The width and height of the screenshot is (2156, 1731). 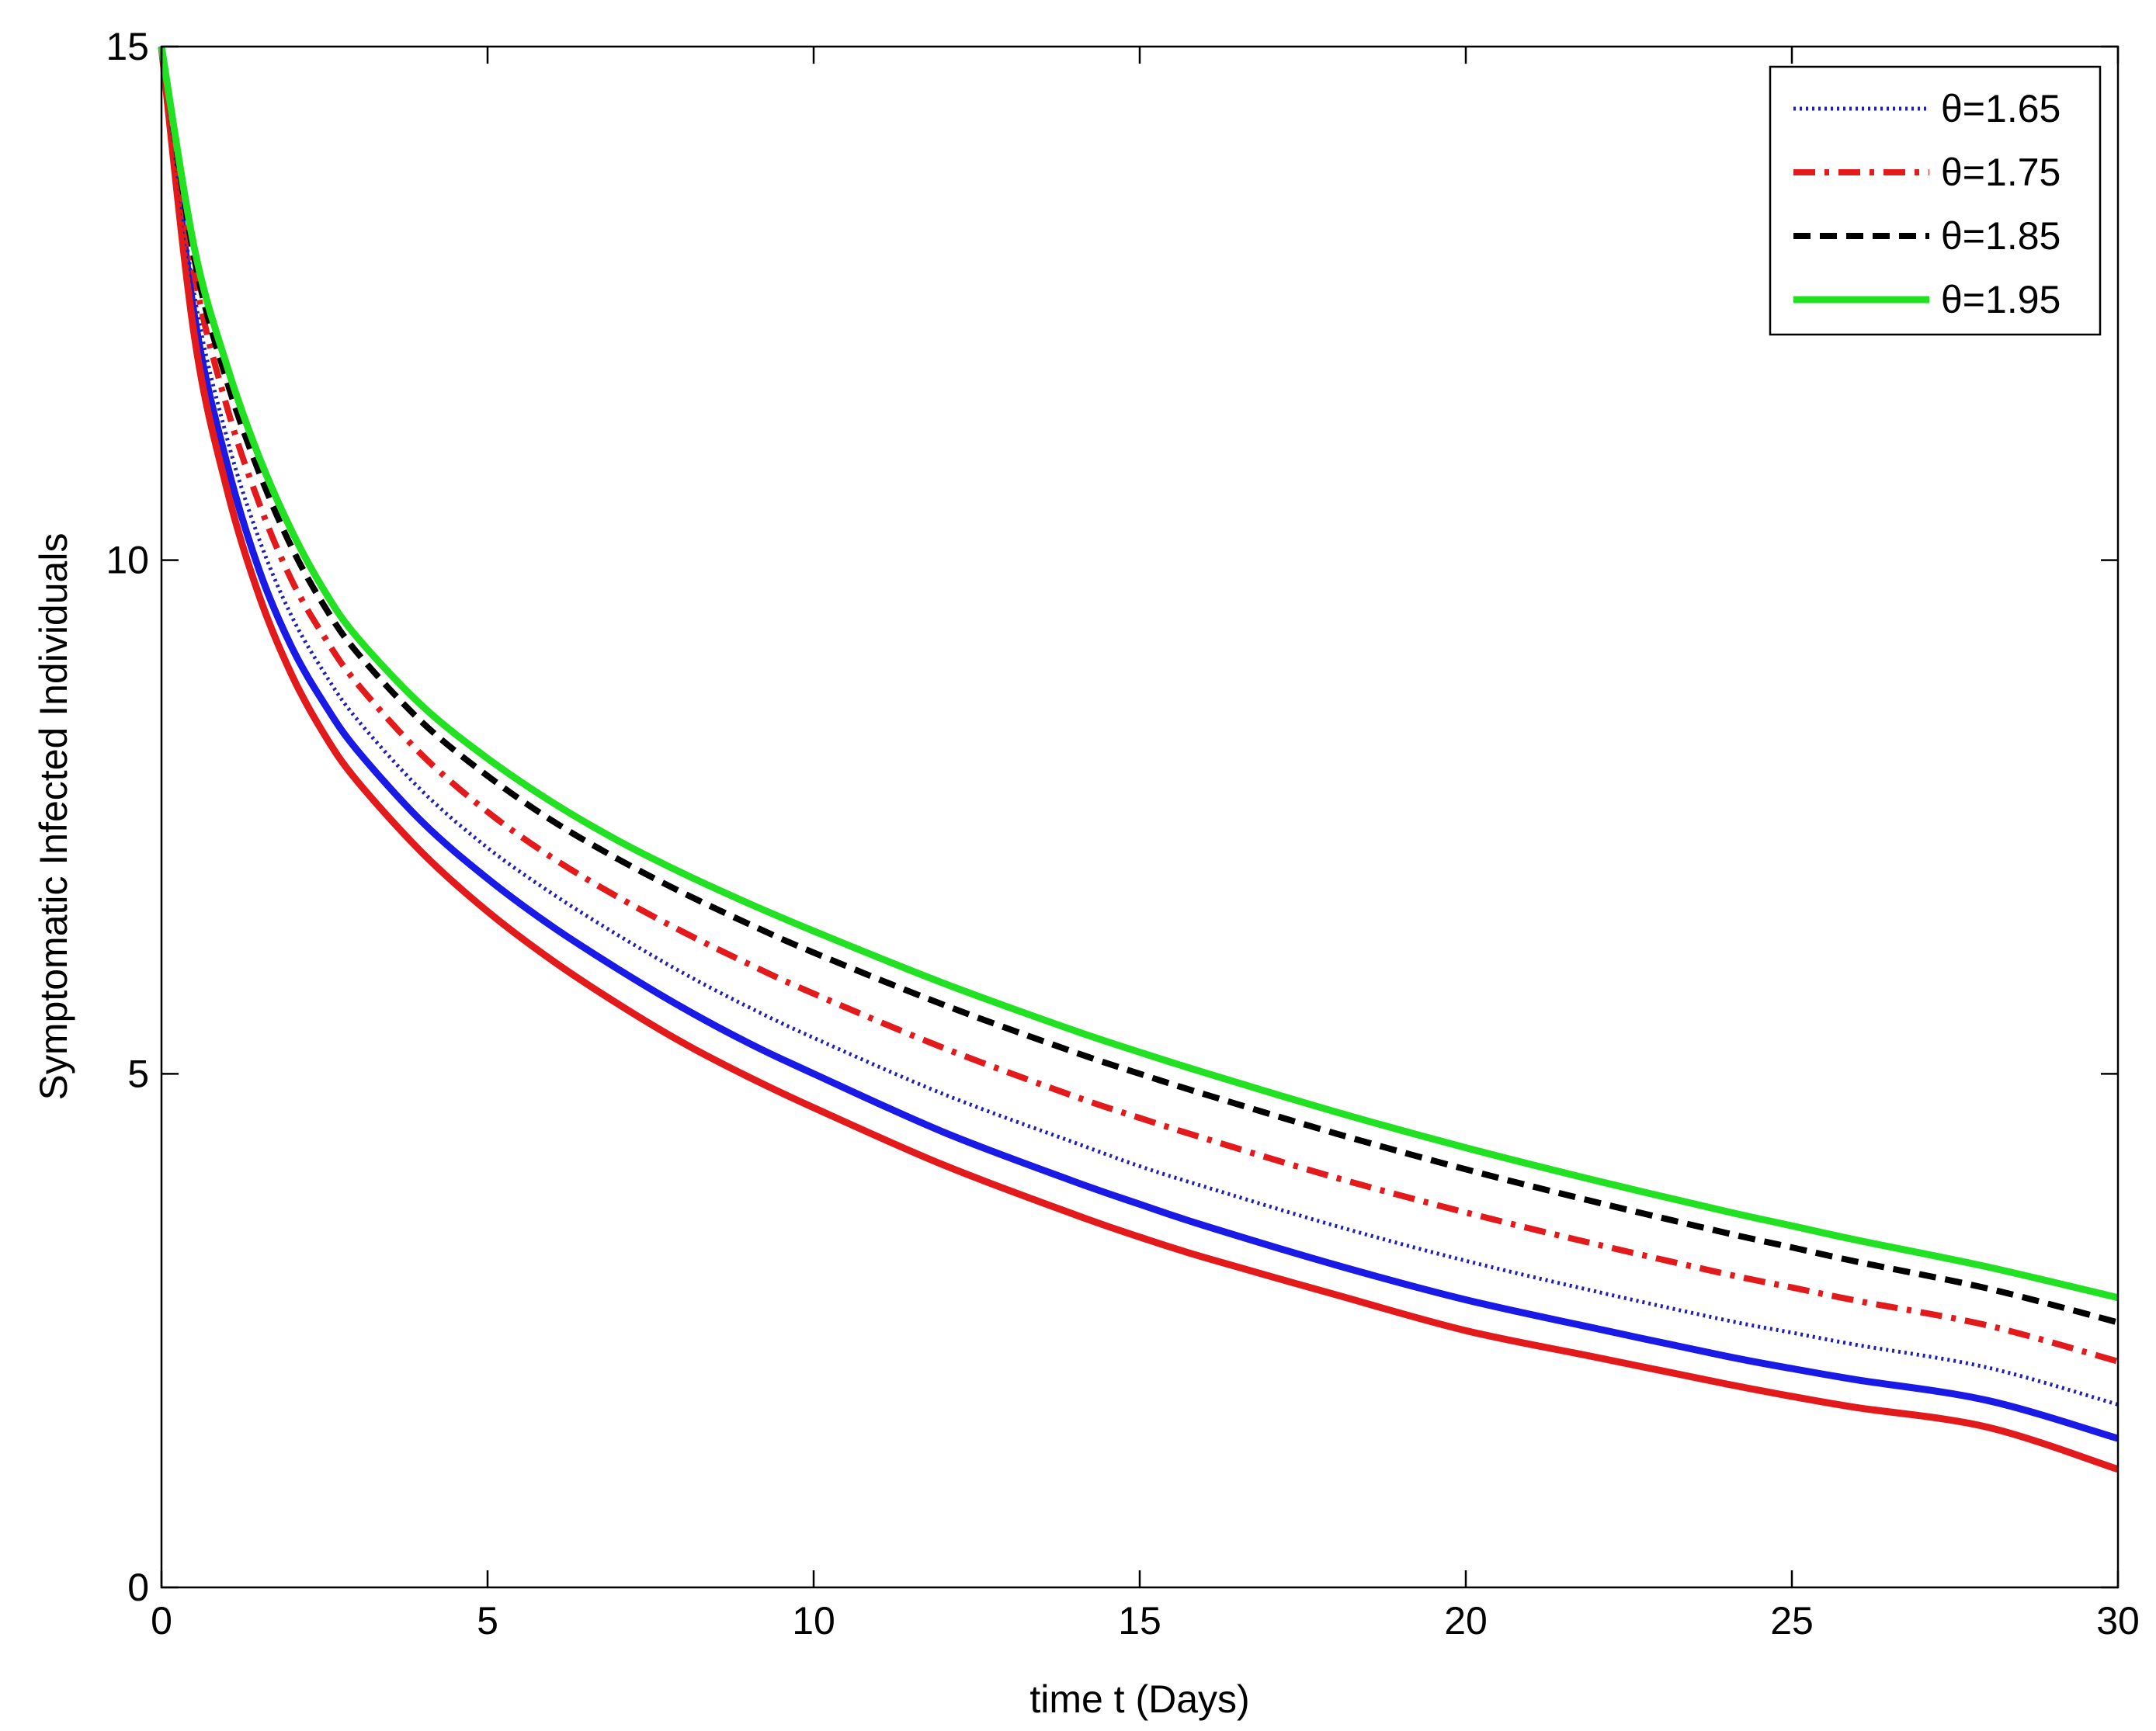 What do you see at coordinates (128, 560) in the screenshot?
I see `y-tick-label: 10` at bounding box center [128, 560].